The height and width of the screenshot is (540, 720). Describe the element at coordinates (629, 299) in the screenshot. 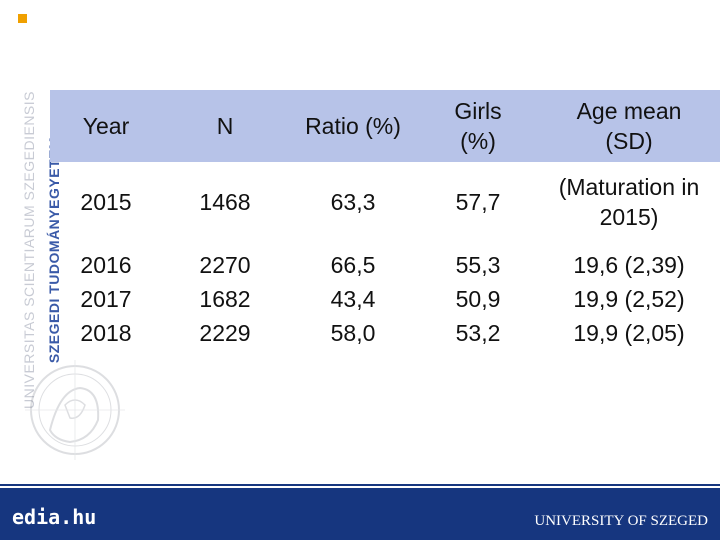

I see `cell-age: 19,9 (2,52)` at that location.